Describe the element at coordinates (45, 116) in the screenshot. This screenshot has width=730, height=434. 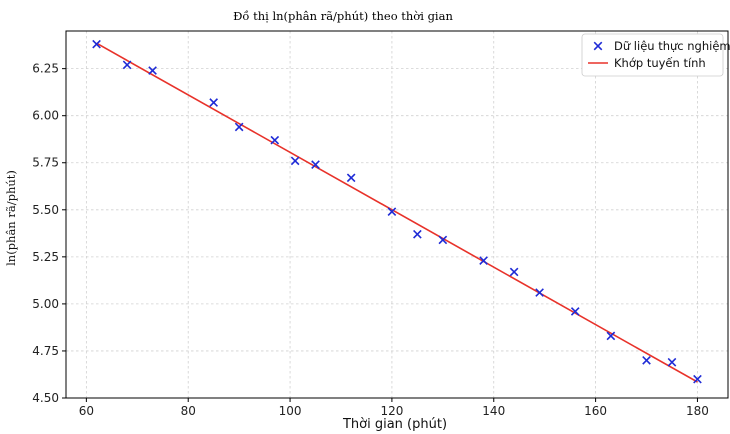
I see `y-tick-label: 6.00` at that location.